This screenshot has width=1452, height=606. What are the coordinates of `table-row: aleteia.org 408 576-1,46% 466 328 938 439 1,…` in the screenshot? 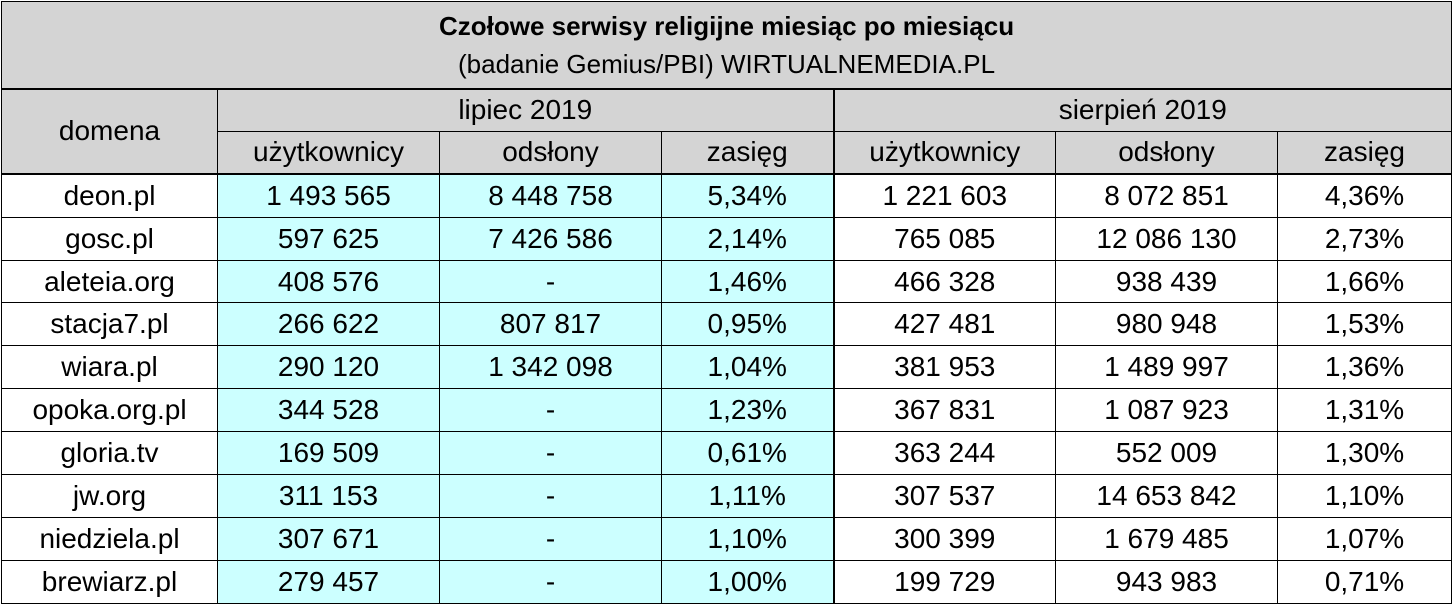 It's located at (726, 281).